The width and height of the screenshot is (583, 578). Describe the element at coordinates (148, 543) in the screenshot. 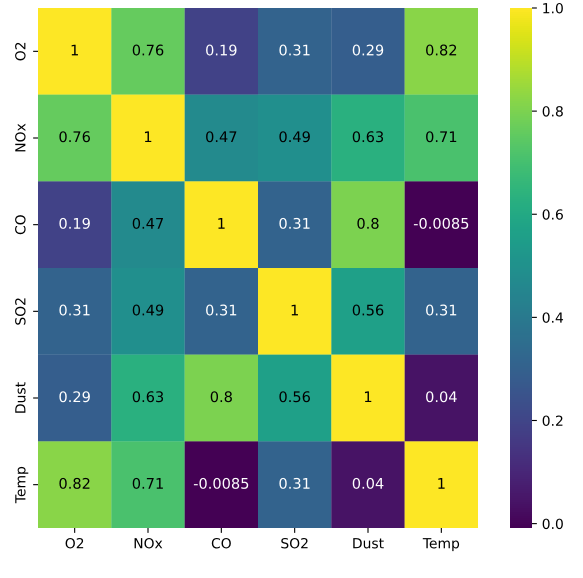

I see `x-tick-label: NOx` at that location.